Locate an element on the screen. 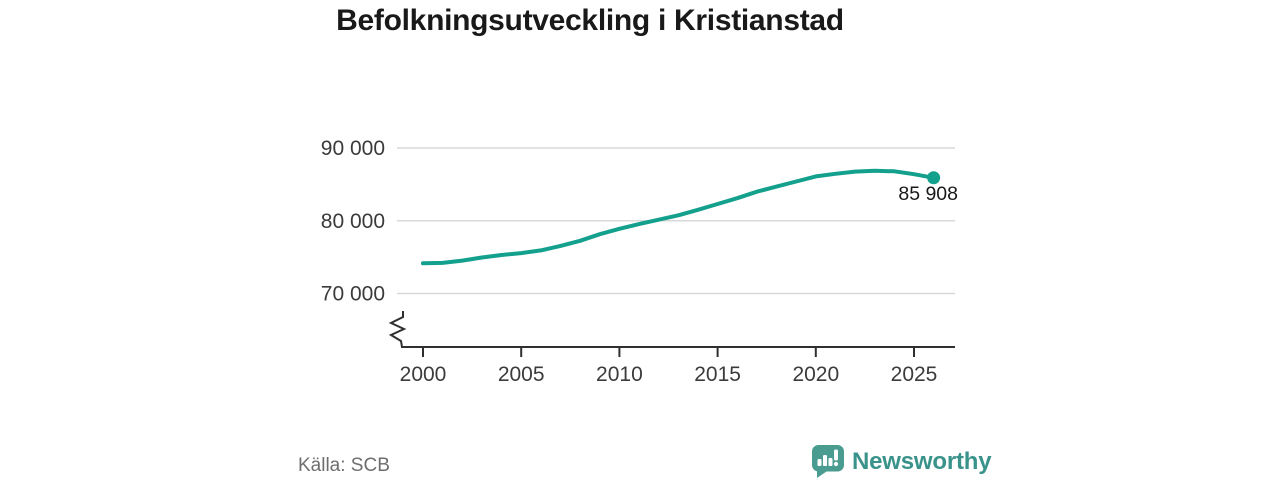 The image size is (1280, 480). speech-bubble-shape is located at coordinates (828, 461).